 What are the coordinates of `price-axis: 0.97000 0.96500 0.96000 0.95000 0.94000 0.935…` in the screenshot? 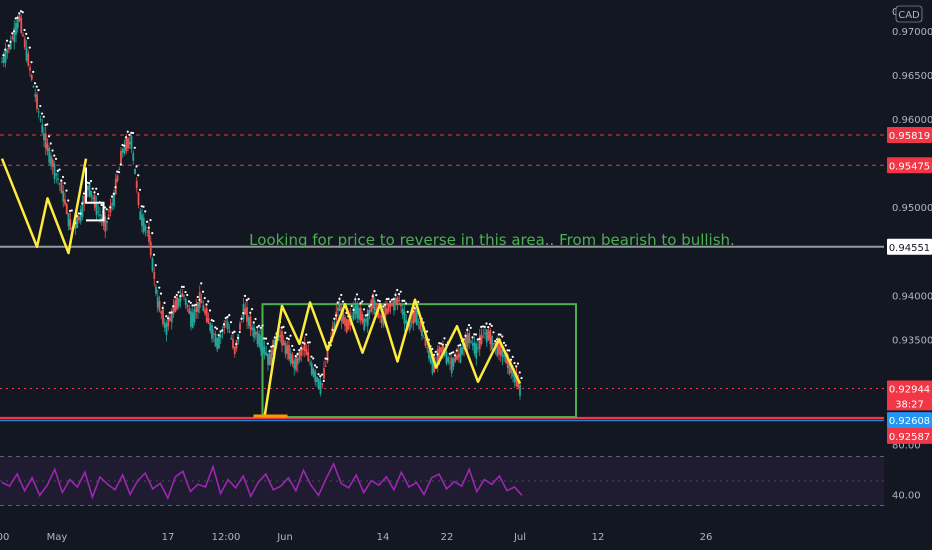 It's located at (912, 264).